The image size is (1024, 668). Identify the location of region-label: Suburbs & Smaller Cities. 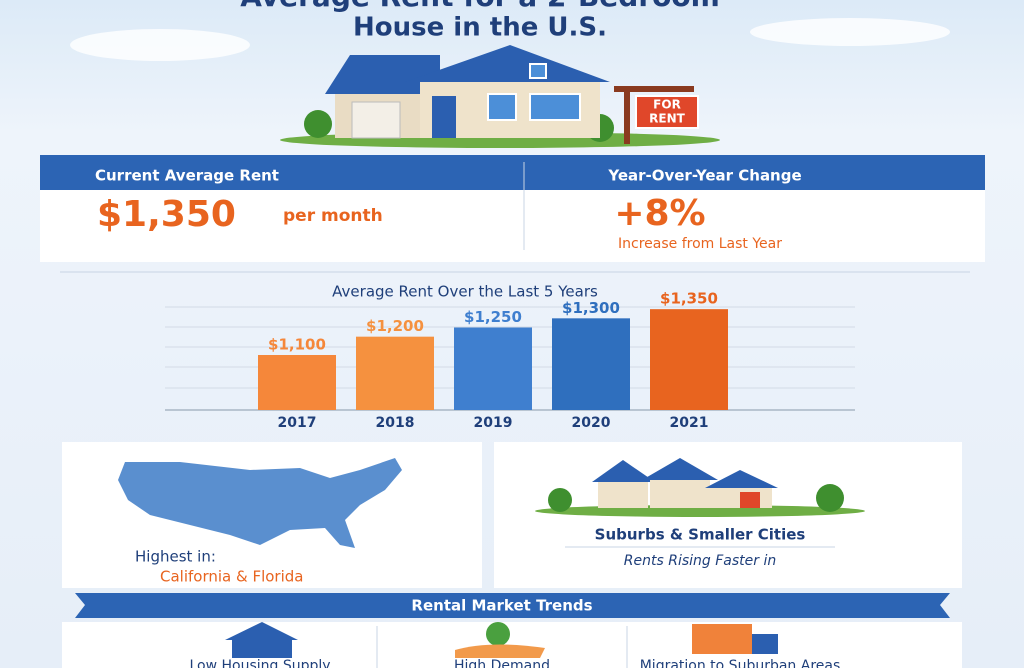
(700, 535).